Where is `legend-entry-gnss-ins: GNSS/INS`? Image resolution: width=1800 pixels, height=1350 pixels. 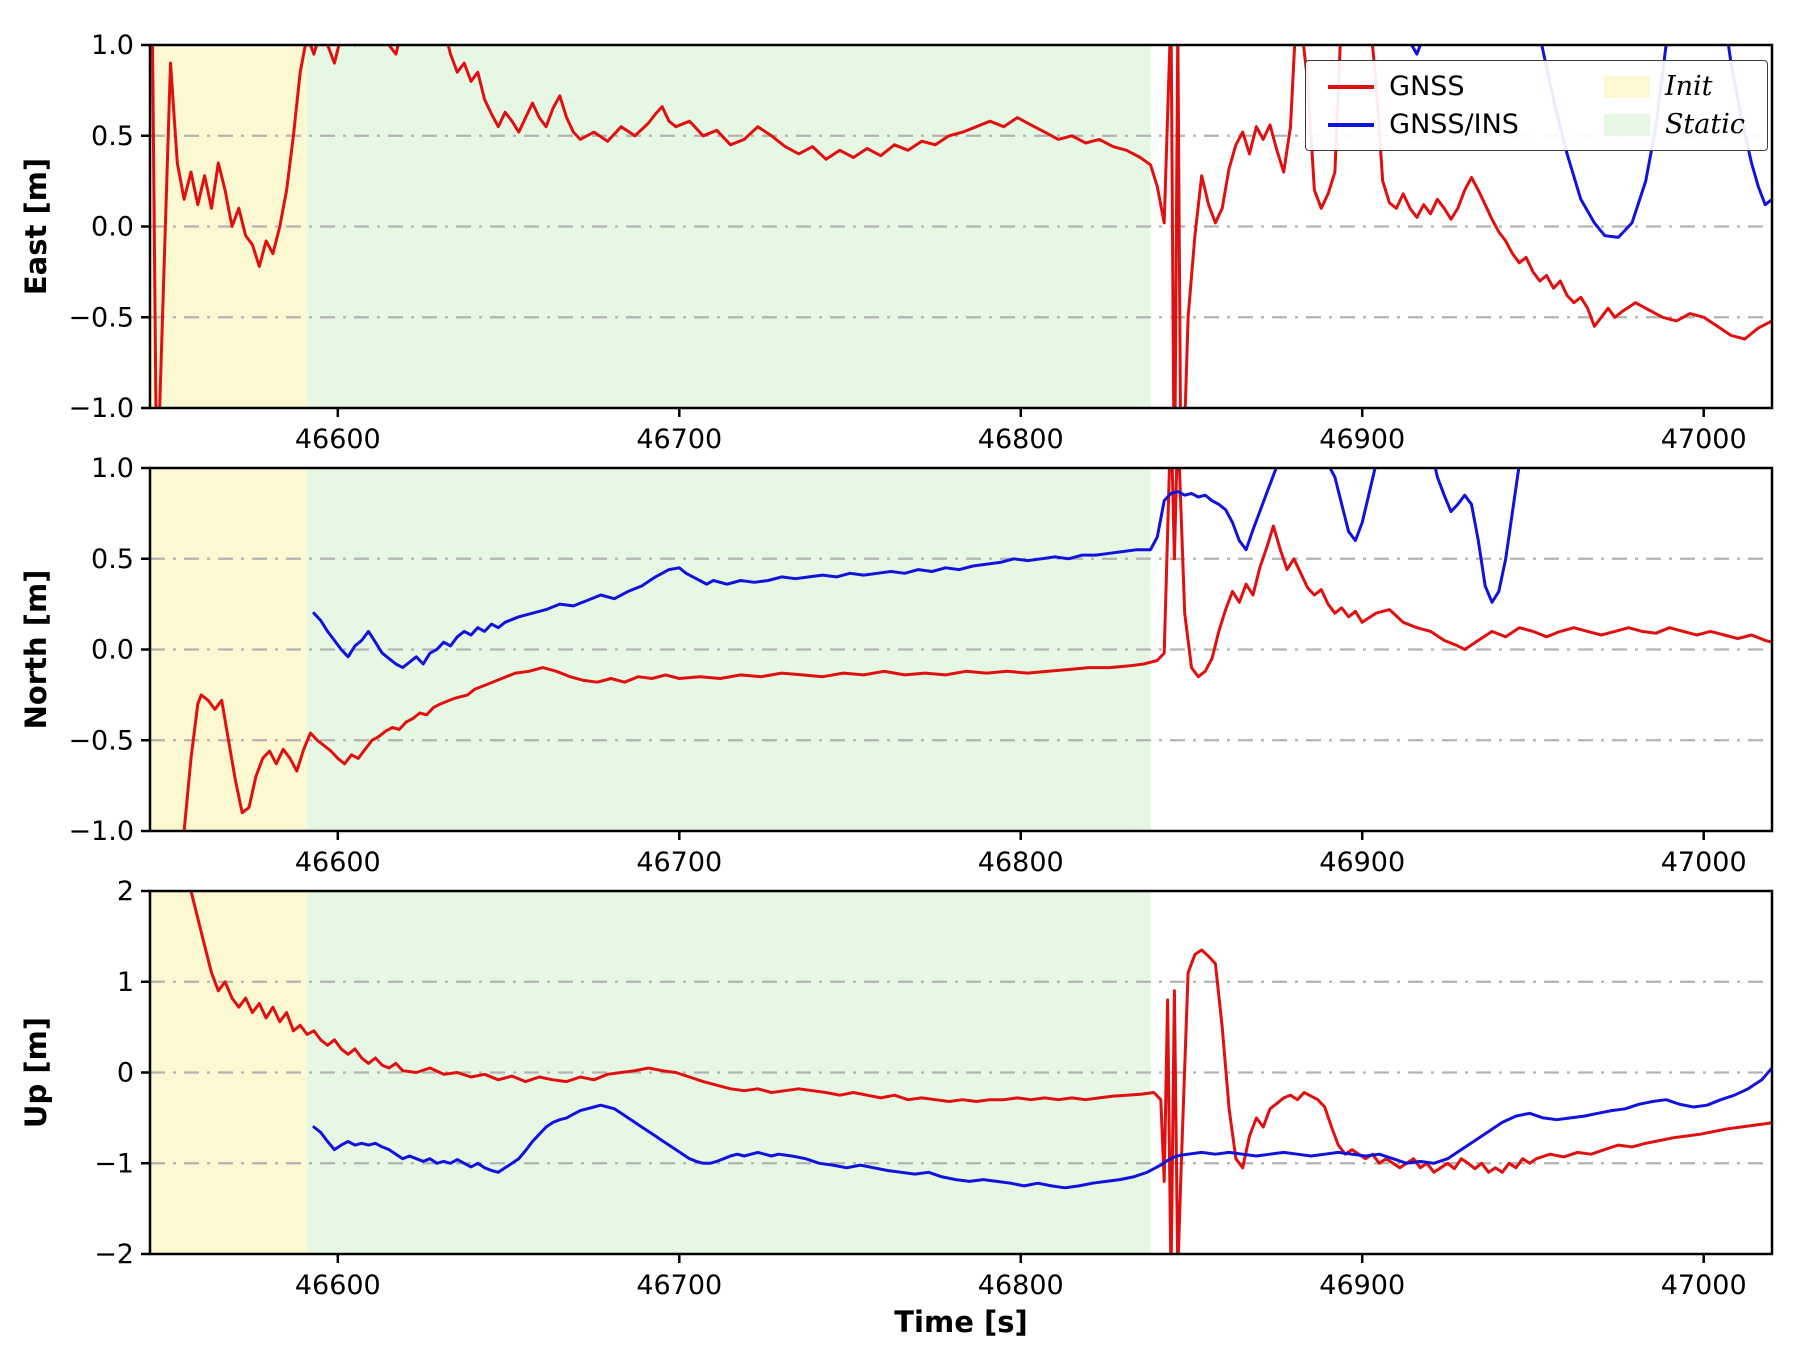
legend-entry-gnss-ins: GNSS/INS is located at coordinates (1423, 124).